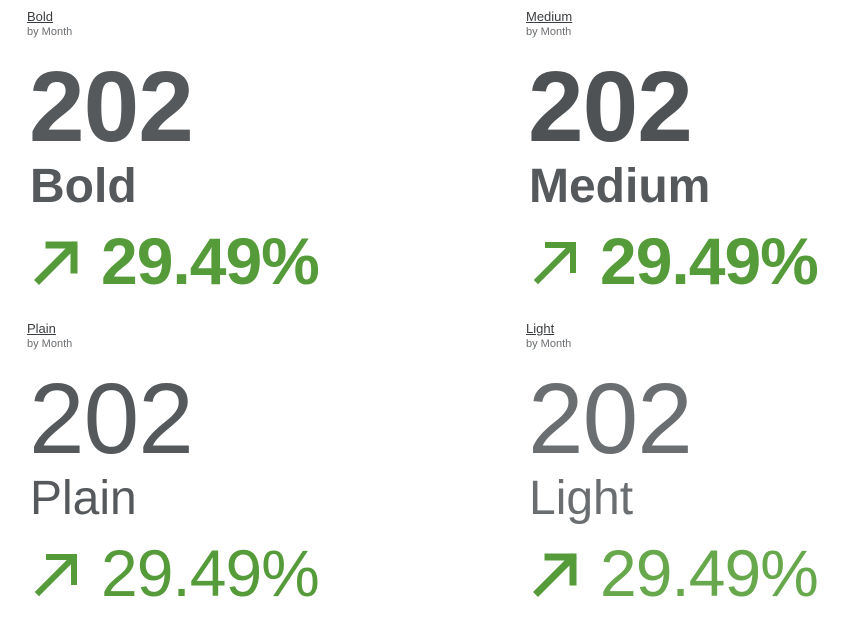 The width and height of the screenshot is (858, 628). I want to click on kpi-label: Plain, so click(83, 498).